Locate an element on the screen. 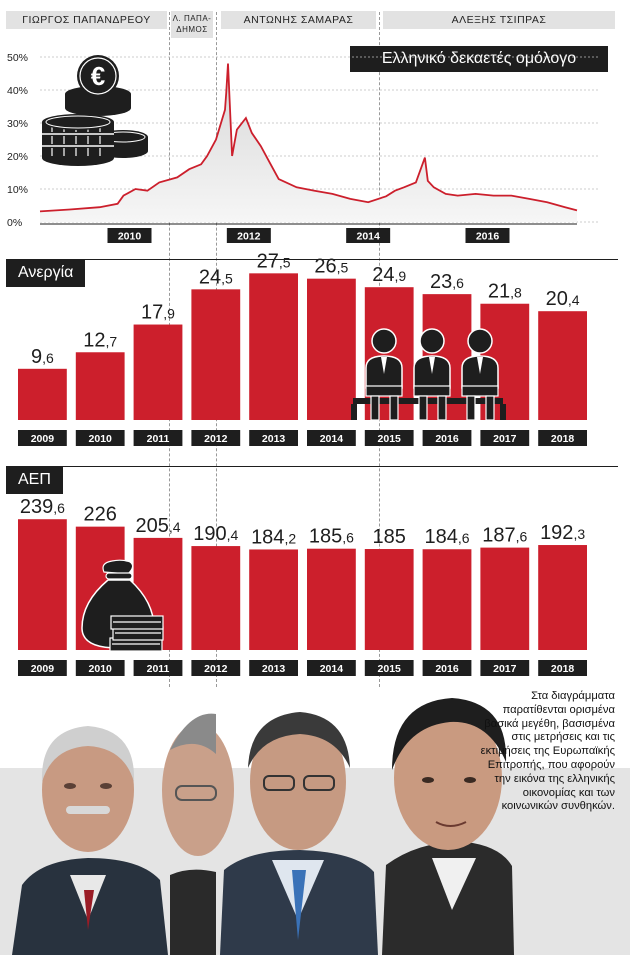 The image size is (630, 955). unemployment-data-label: 9,6 is located at coordinates (42, 357).